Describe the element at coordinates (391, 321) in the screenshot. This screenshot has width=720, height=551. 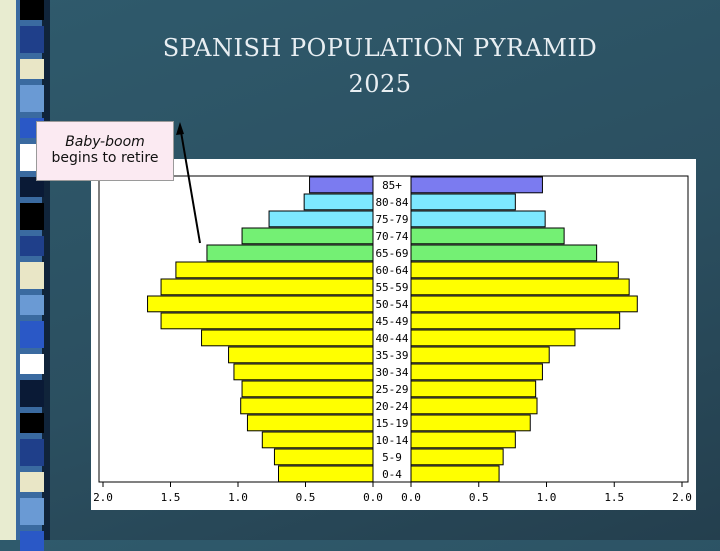
I see `age-label: 45-49` at that location.